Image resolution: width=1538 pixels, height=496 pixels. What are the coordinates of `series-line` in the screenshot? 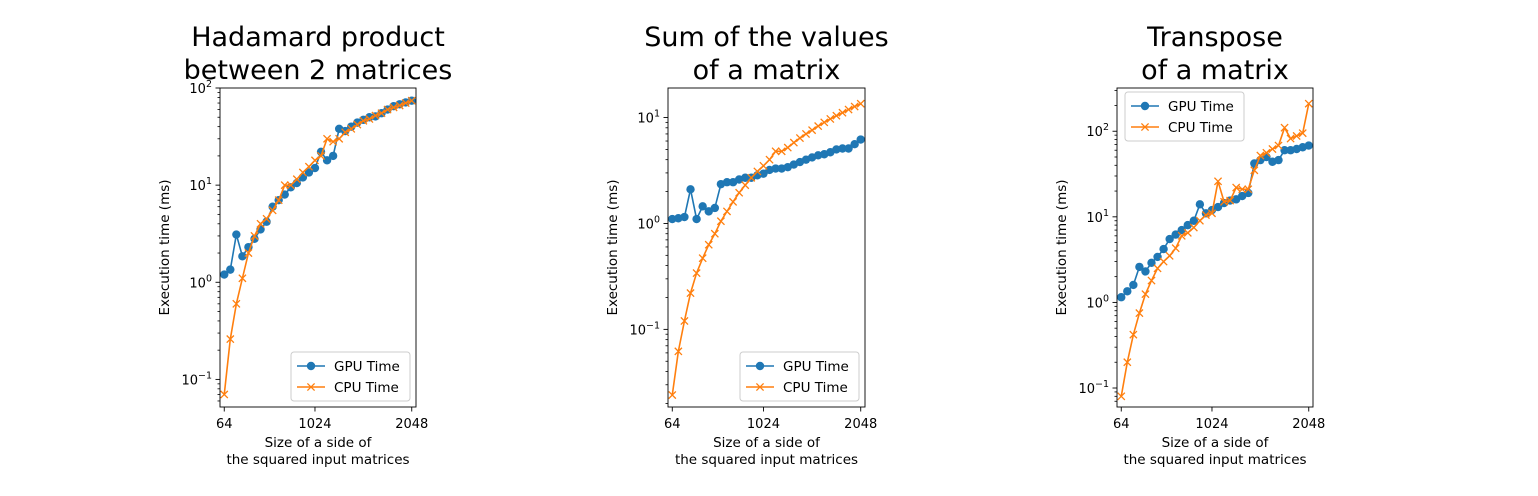 It's located at (1214, 221).